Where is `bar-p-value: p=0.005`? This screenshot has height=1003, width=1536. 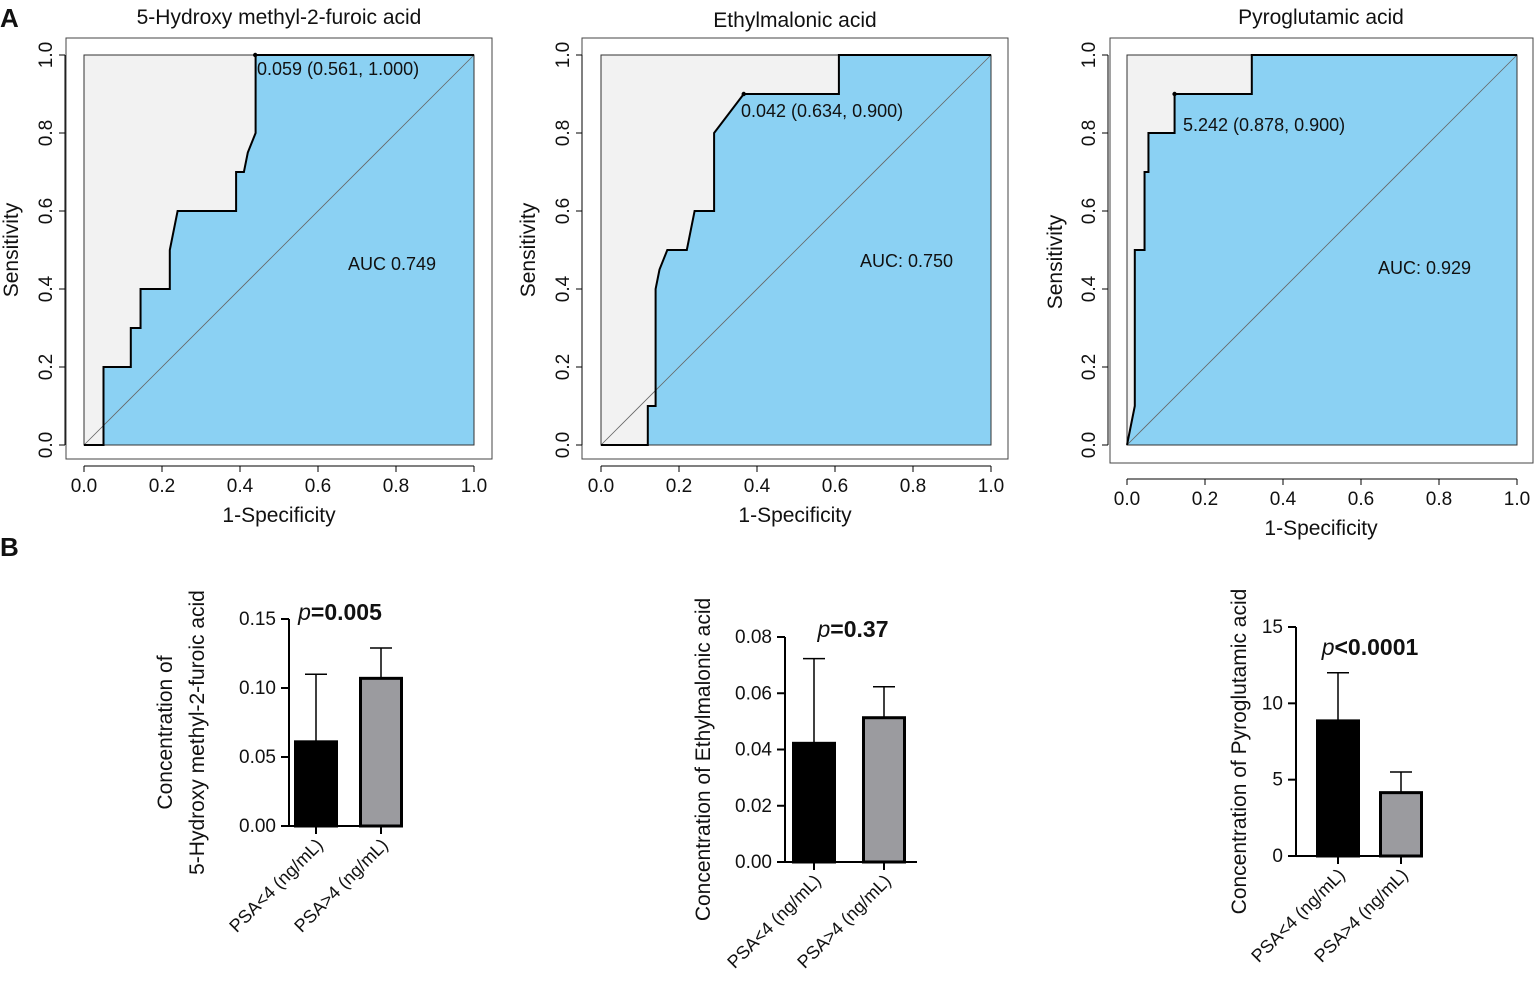 bar-p-value: p=0.005 is located at coordinates (339, 612).